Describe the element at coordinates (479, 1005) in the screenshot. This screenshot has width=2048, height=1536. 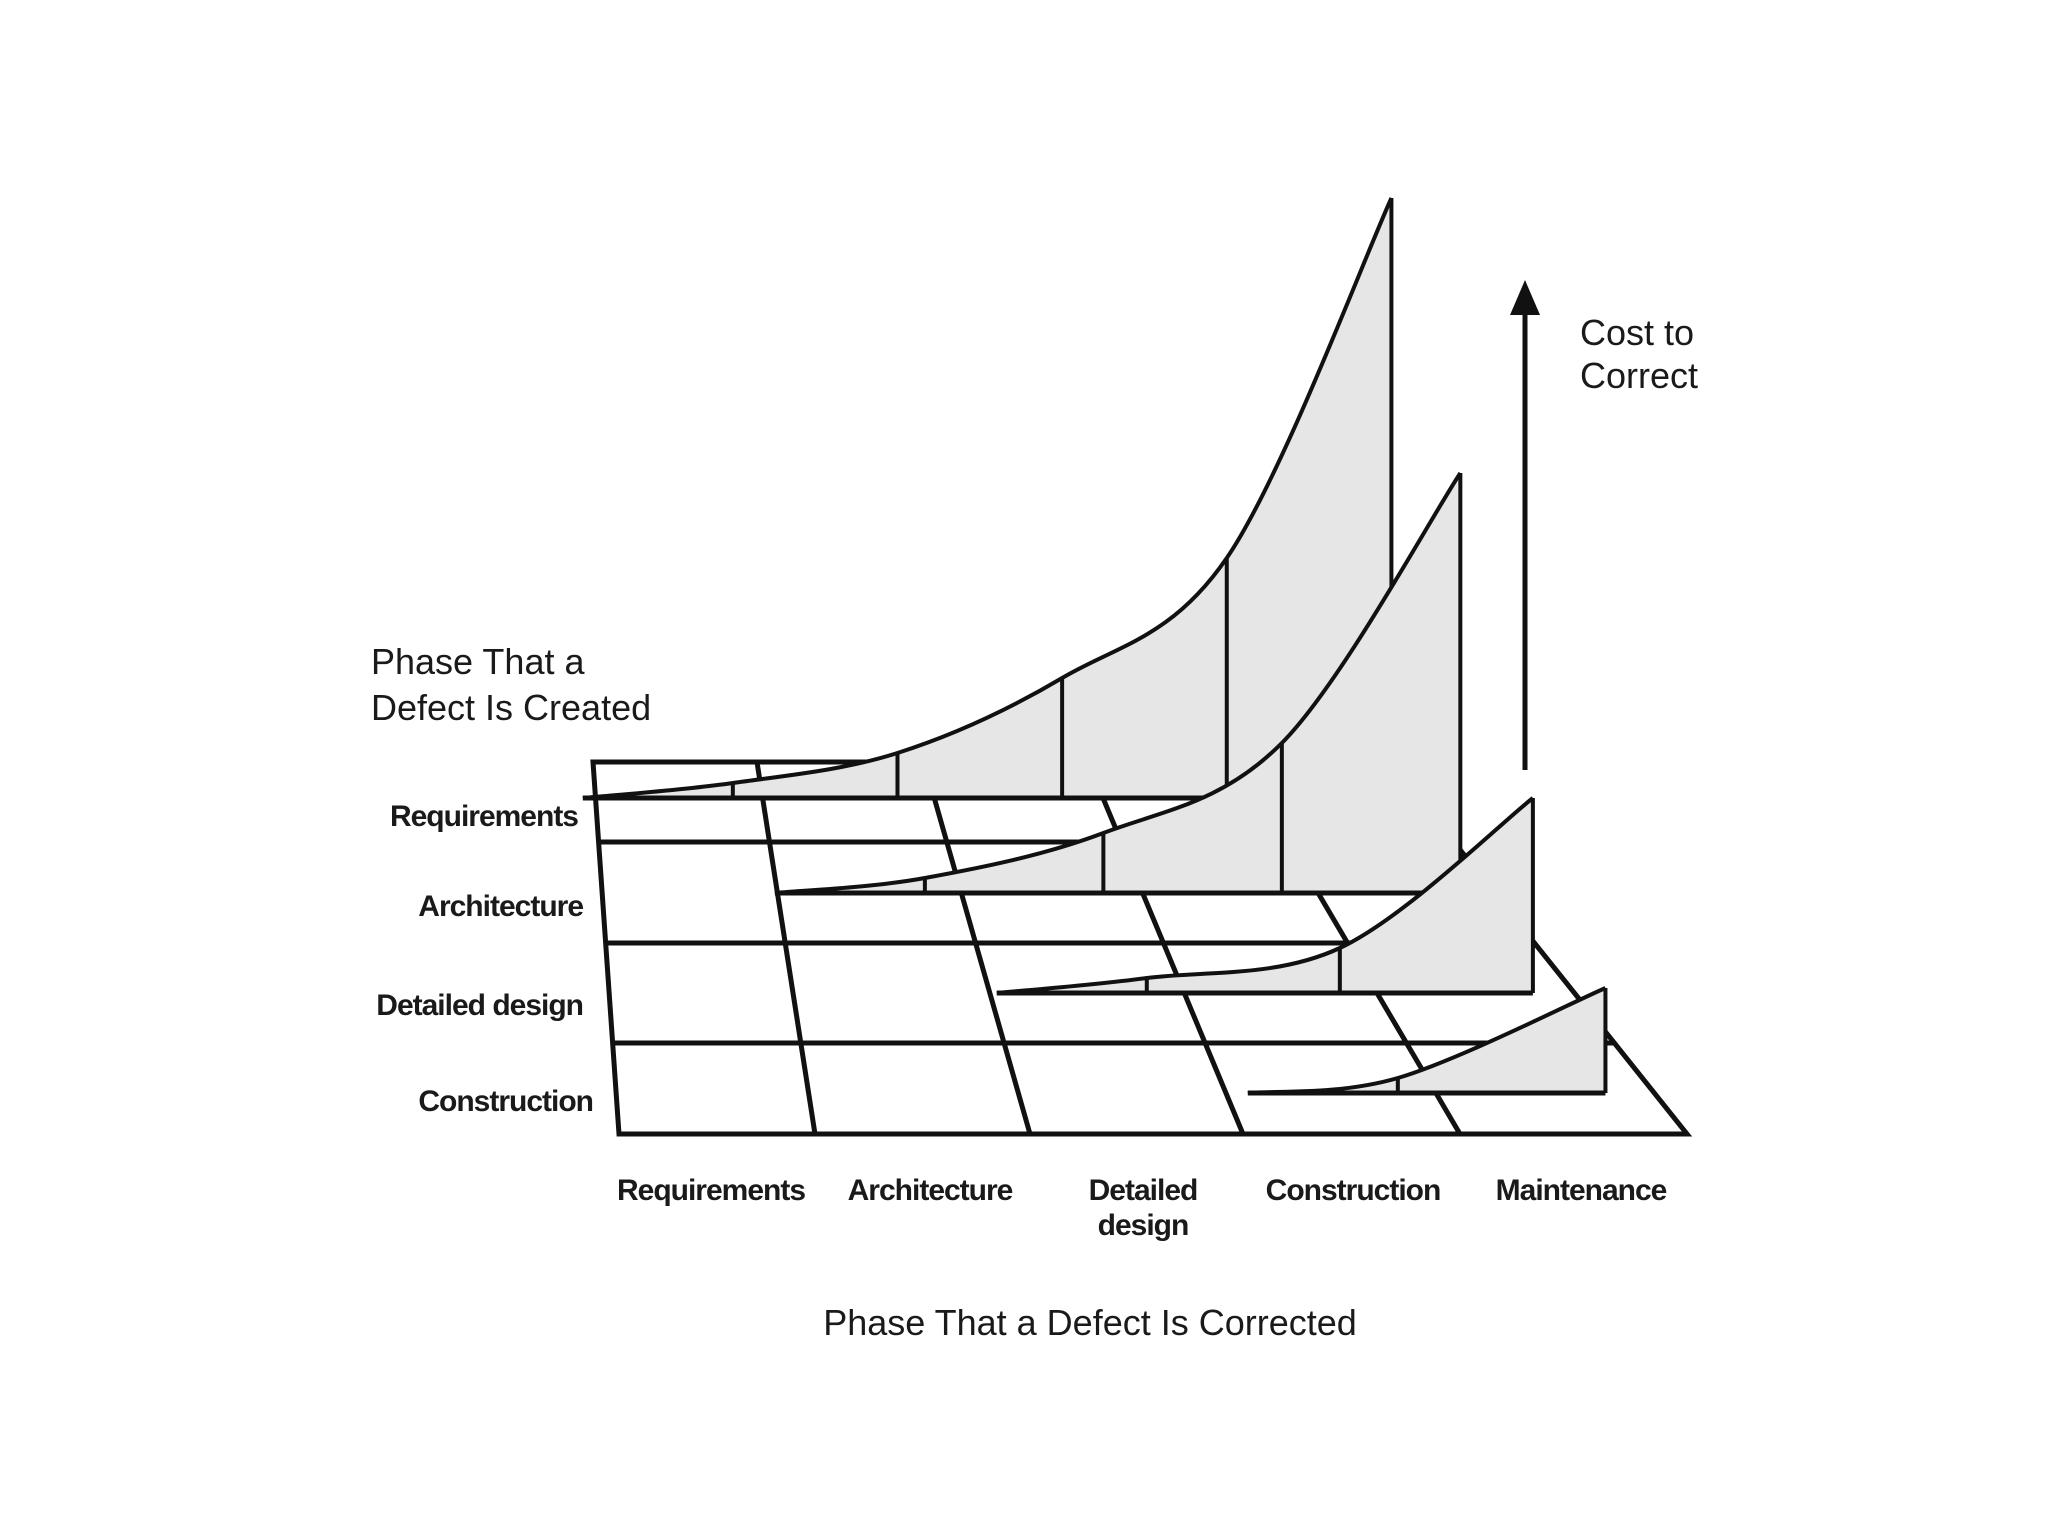
I see `created-phase-label: Detailed design` at that location.